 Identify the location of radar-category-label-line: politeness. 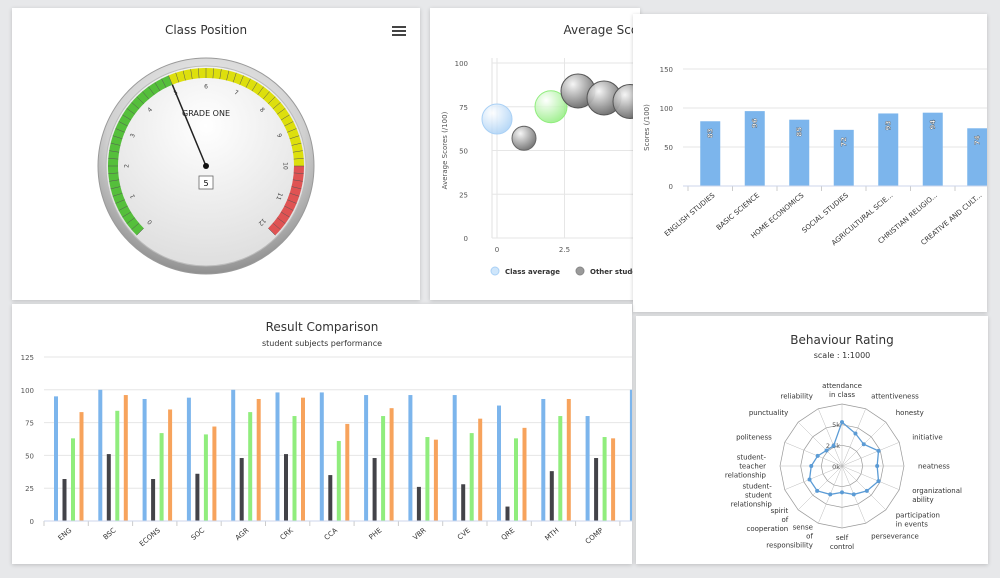
(754, 437).